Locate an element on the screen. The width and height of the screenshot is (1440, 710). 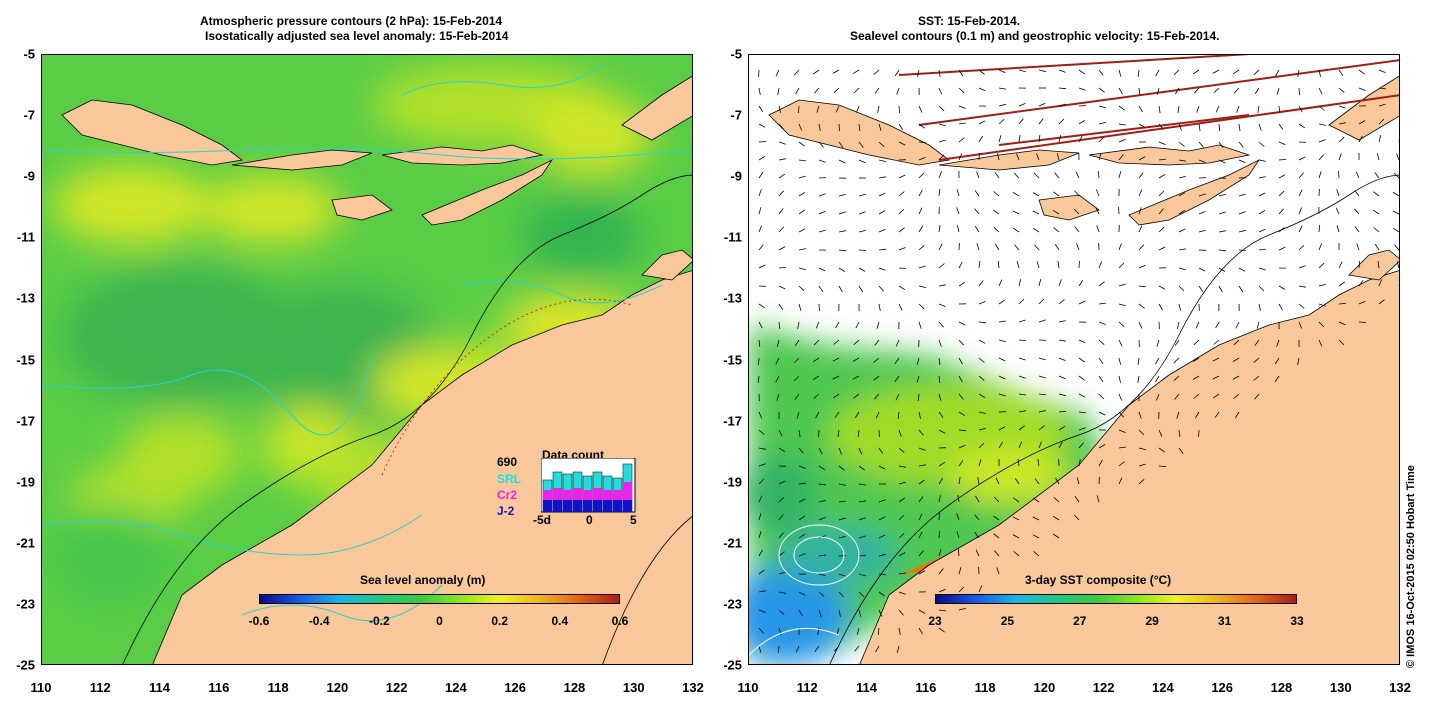
y-tick-label: -23 is located at coordinates (25, 604).